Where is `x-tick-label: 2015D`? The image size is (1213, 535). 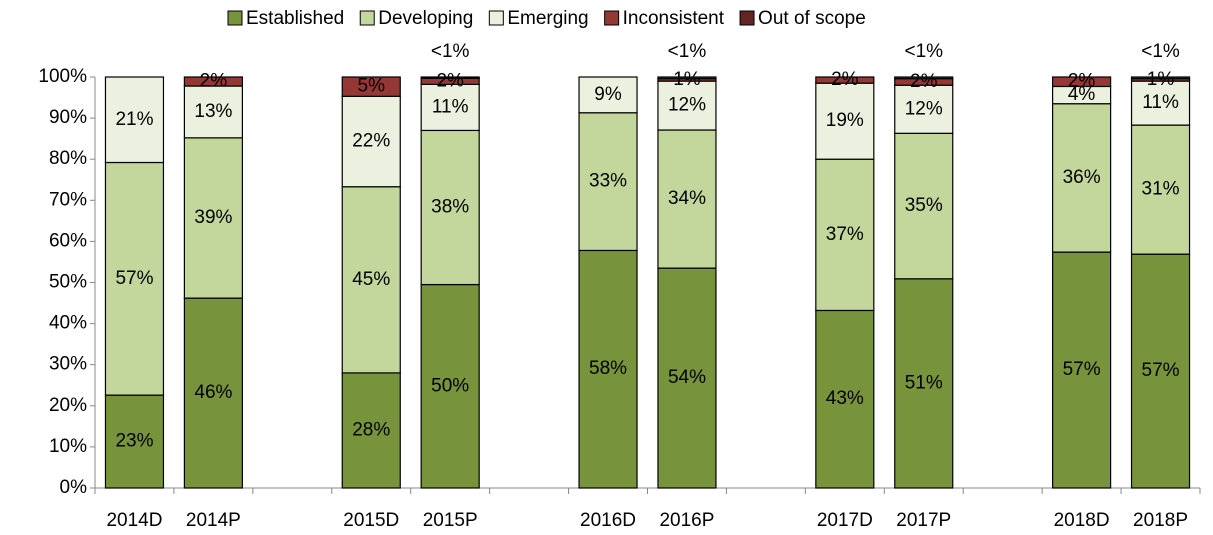
x-tick-label: 2015D is located at coordinates (371, 520).